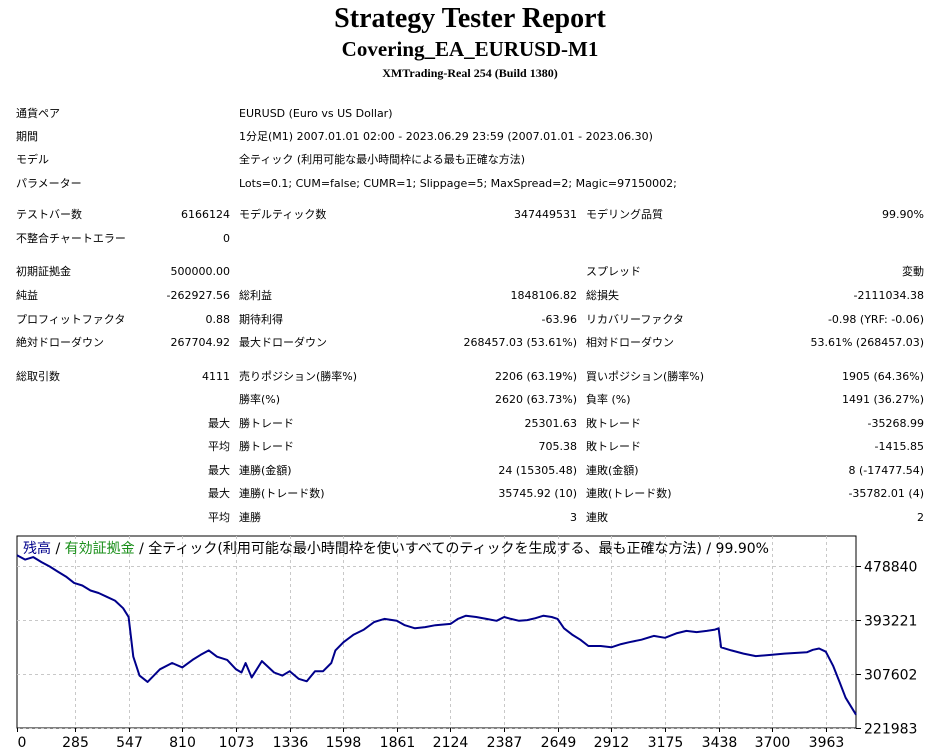 The image size is (940, 755). Describe the element at coordinates (38, 113) in the screenshot. I see `symbol-label: 通貨ペア` at that location.